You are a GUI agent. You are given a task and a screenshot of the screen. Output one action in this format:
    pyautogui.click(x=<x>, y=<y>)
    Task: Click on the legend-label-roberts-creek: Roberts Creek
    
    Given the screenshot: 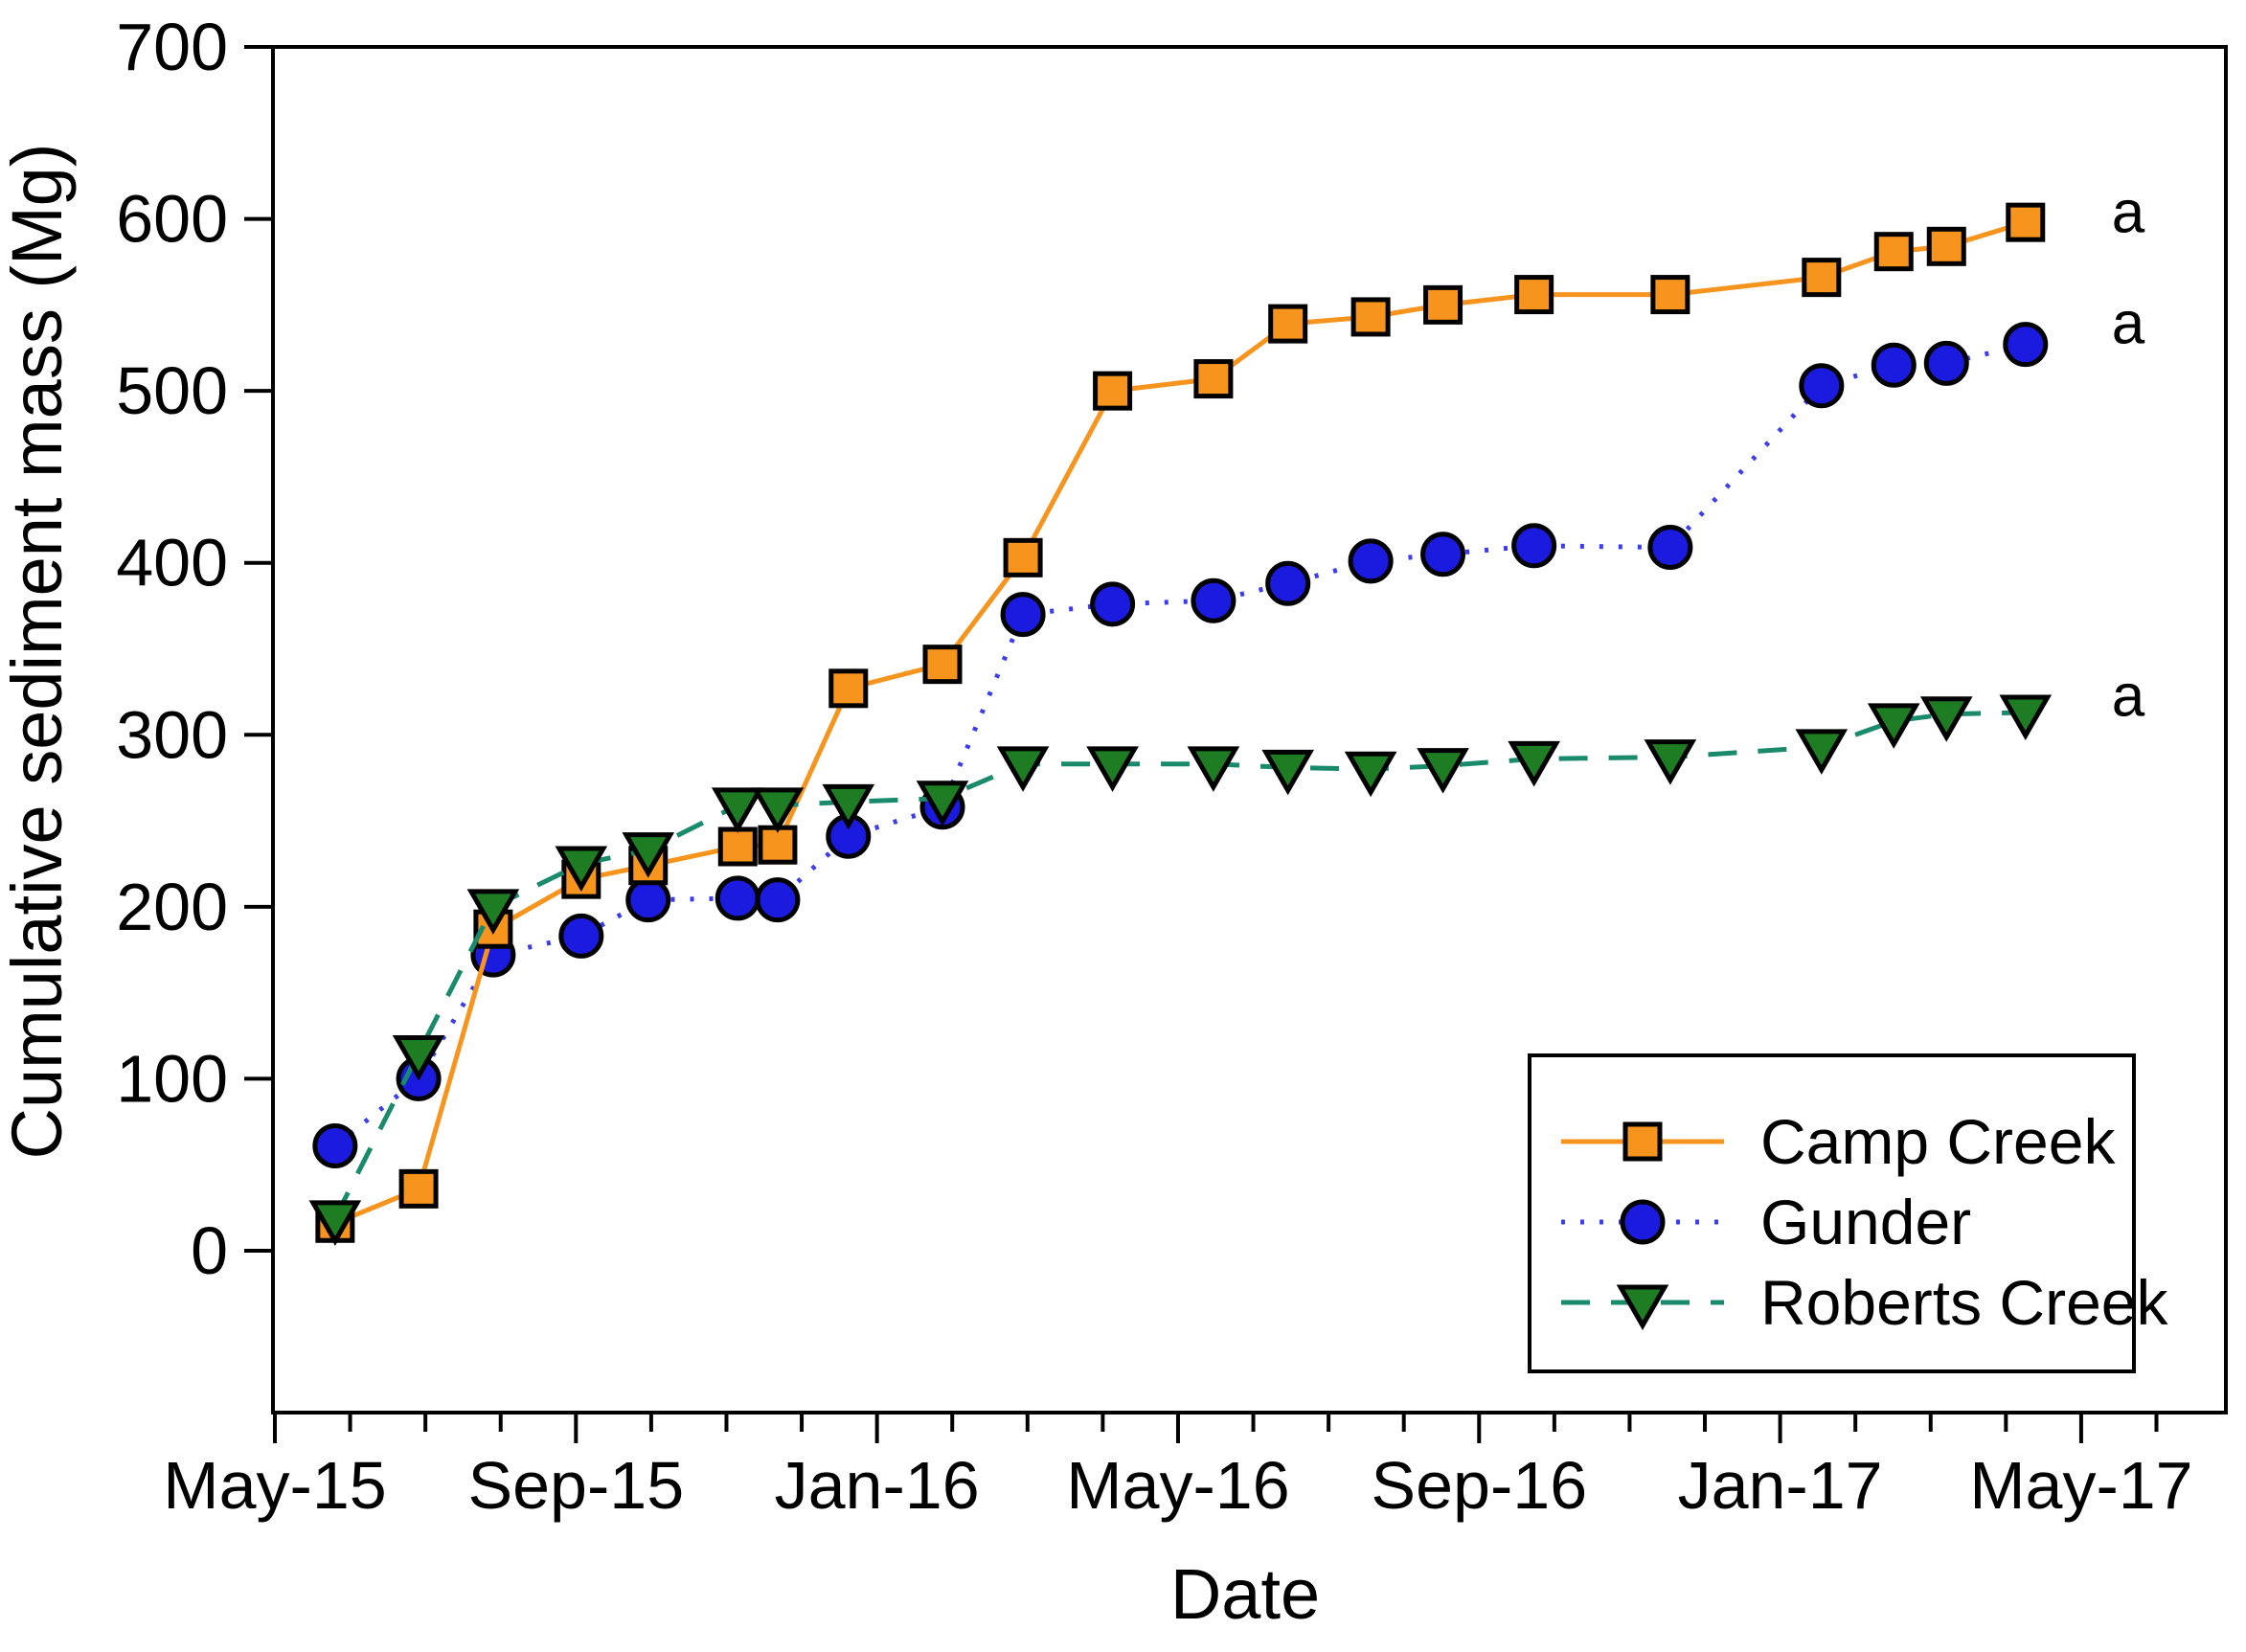 What is the action you would take?
    pyautogui.click(x=1964, y=1302)
    